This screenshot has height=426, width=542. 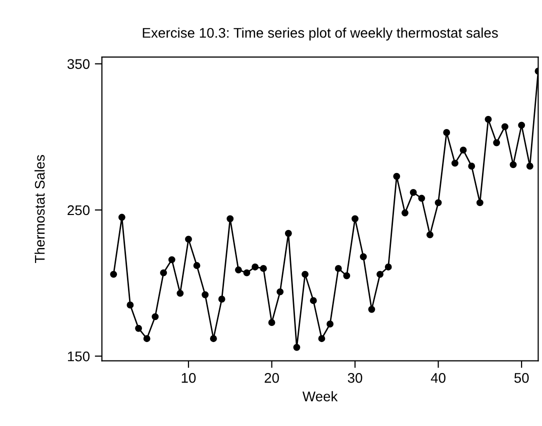 What do you see at coordinates (79, 356) in the screenshot?
I see `y-tick-label: 150` at bounding box center [79, 356].